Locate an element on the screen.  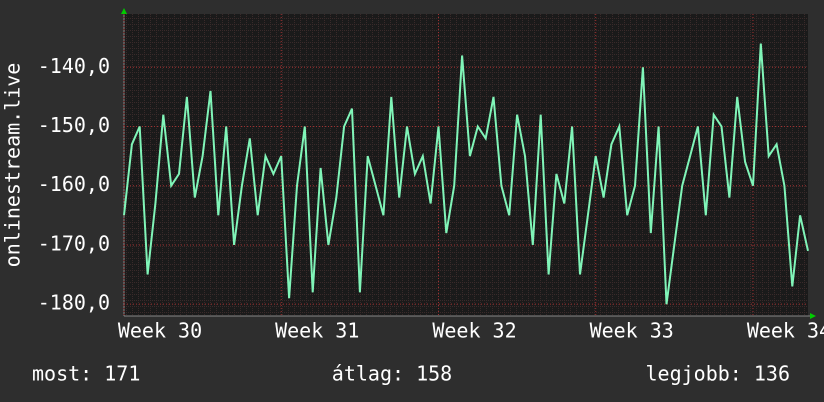
x-tick-label: Week 34 is located at coordinates (785, 331).